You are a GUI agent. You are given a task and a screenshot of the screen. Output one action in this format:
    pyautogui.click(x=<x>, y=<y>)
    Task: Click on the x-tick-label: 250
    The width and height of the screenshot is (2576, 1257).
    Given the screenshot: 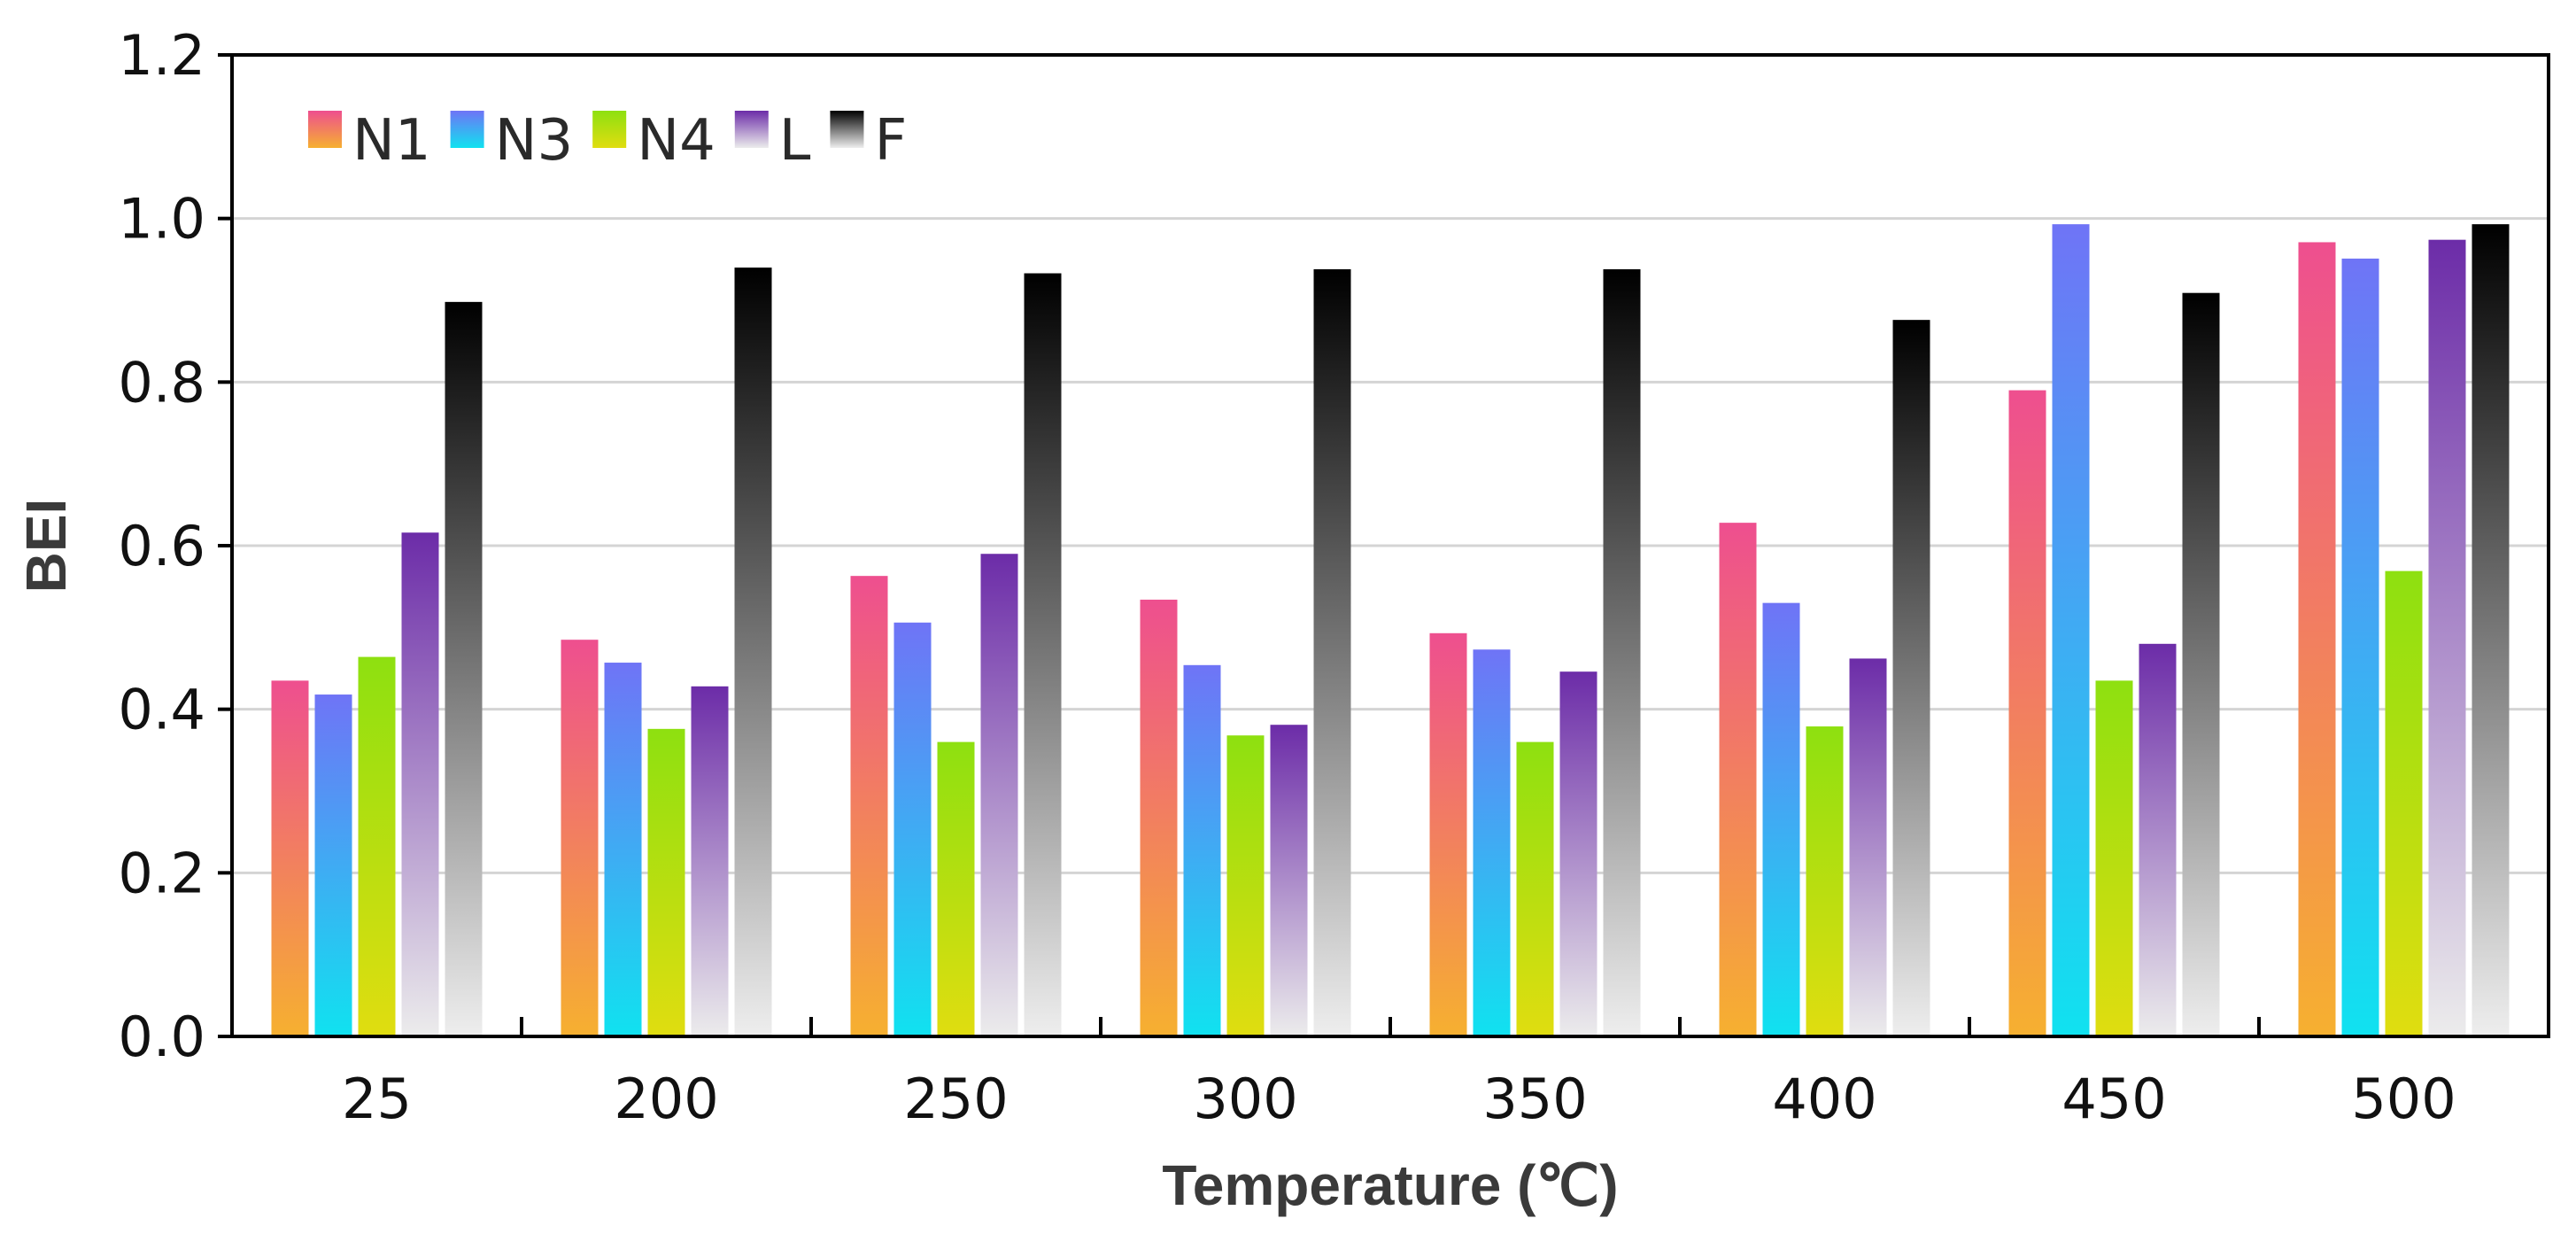 What is the action you would take?
    pyautogui.click(x=955, y=1099)
    